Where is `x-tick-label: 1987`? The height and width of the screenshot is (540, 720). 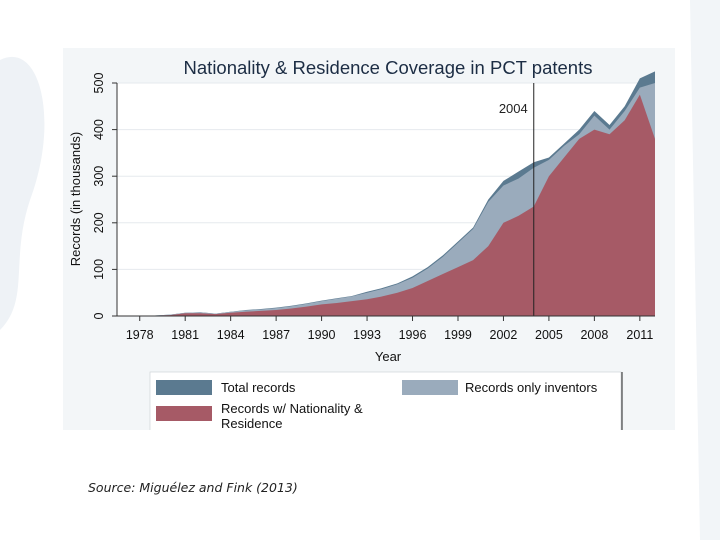 x-tick-label: 1987 is located at coordinates (276, 335).